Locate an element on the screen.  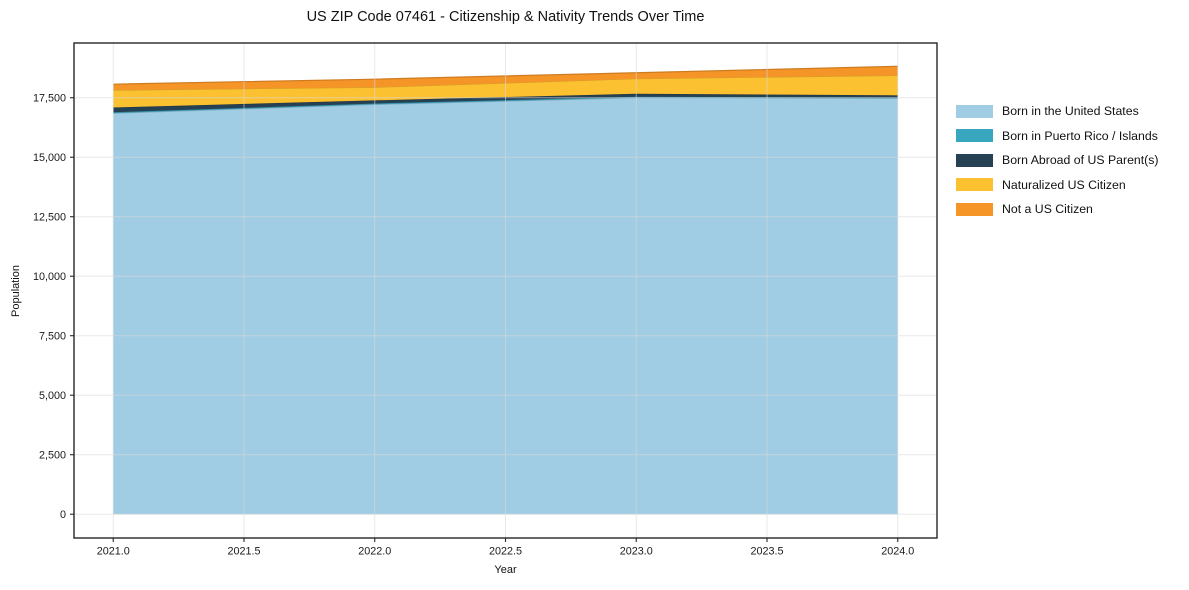
y-tick-label: 15,000 is located at coordinates (49, 158).